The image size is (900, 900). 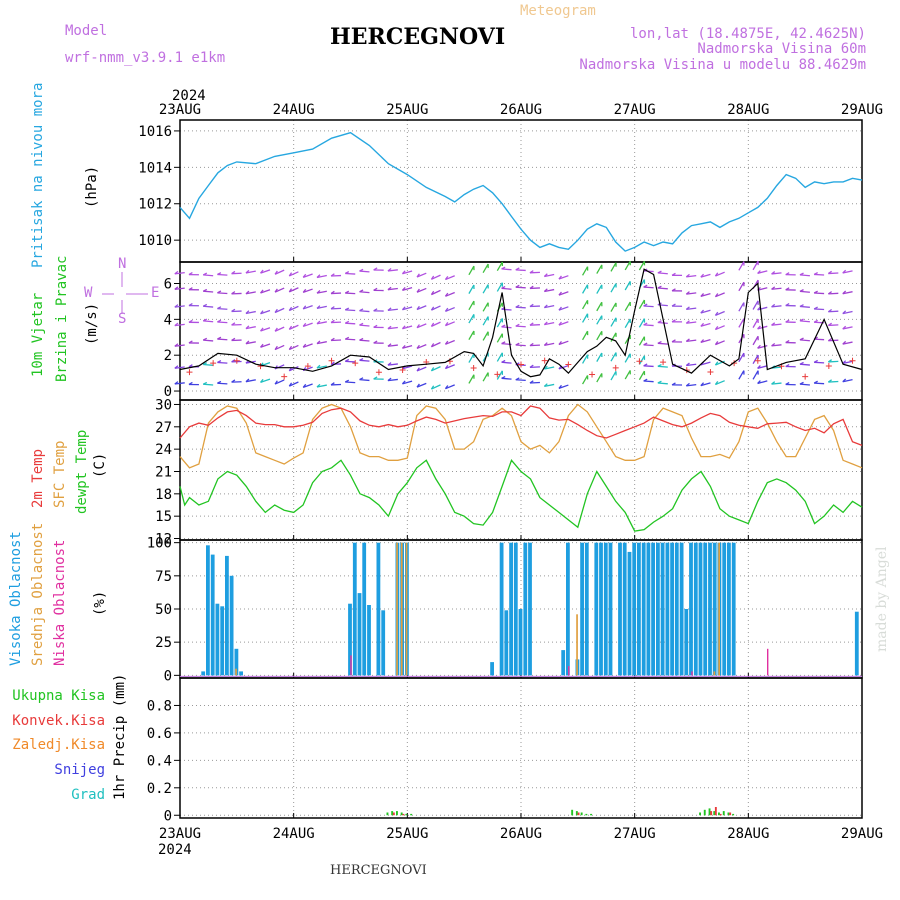 I want to click on wind-speed-line, so click(x=521, y=323).